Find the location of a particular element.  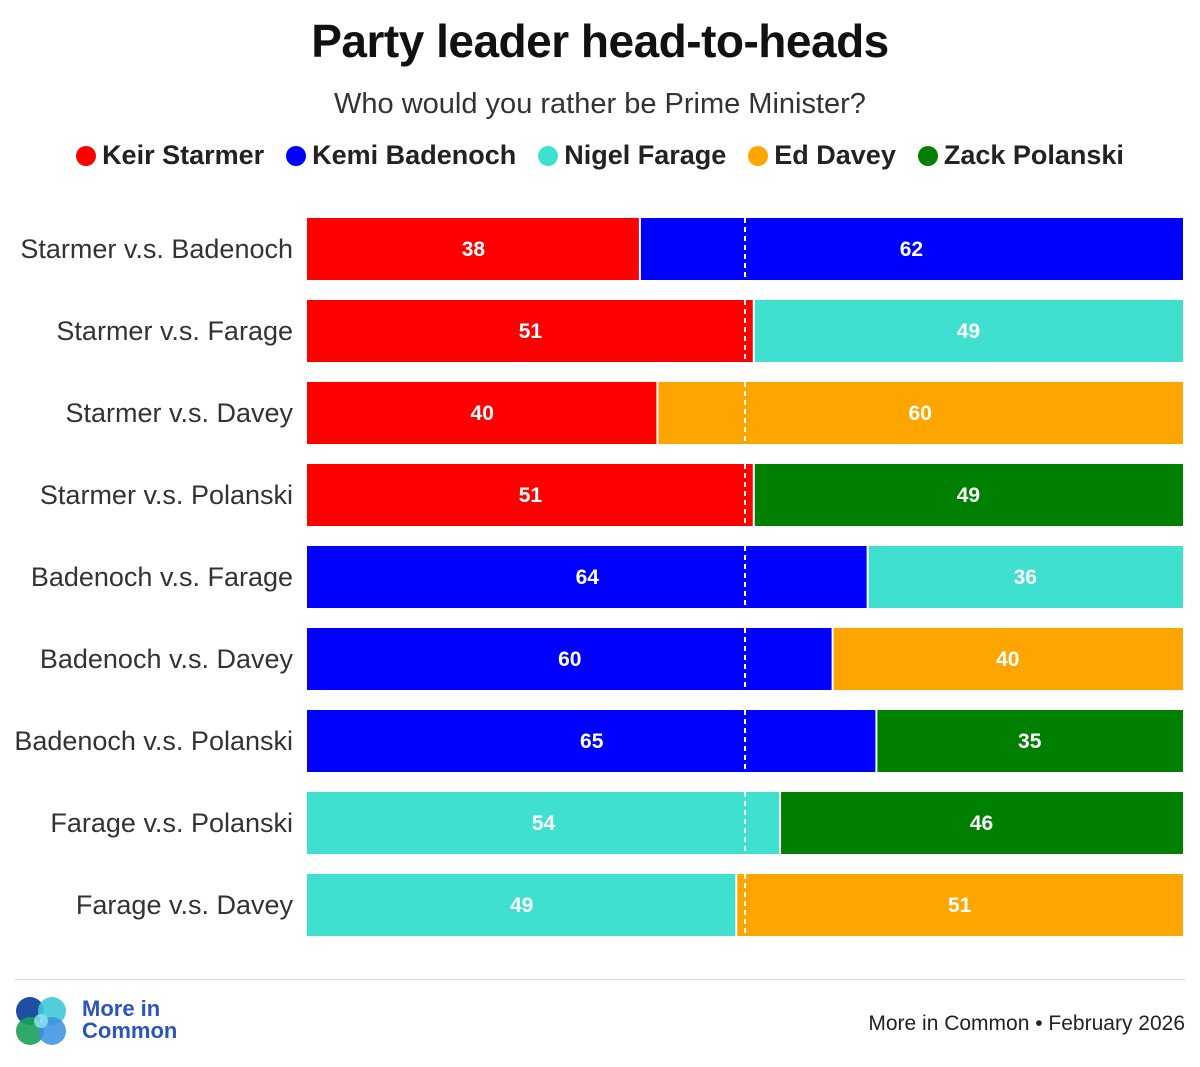

row-label: Starmer v.s. Polanski is located at coordinates (166, 495).